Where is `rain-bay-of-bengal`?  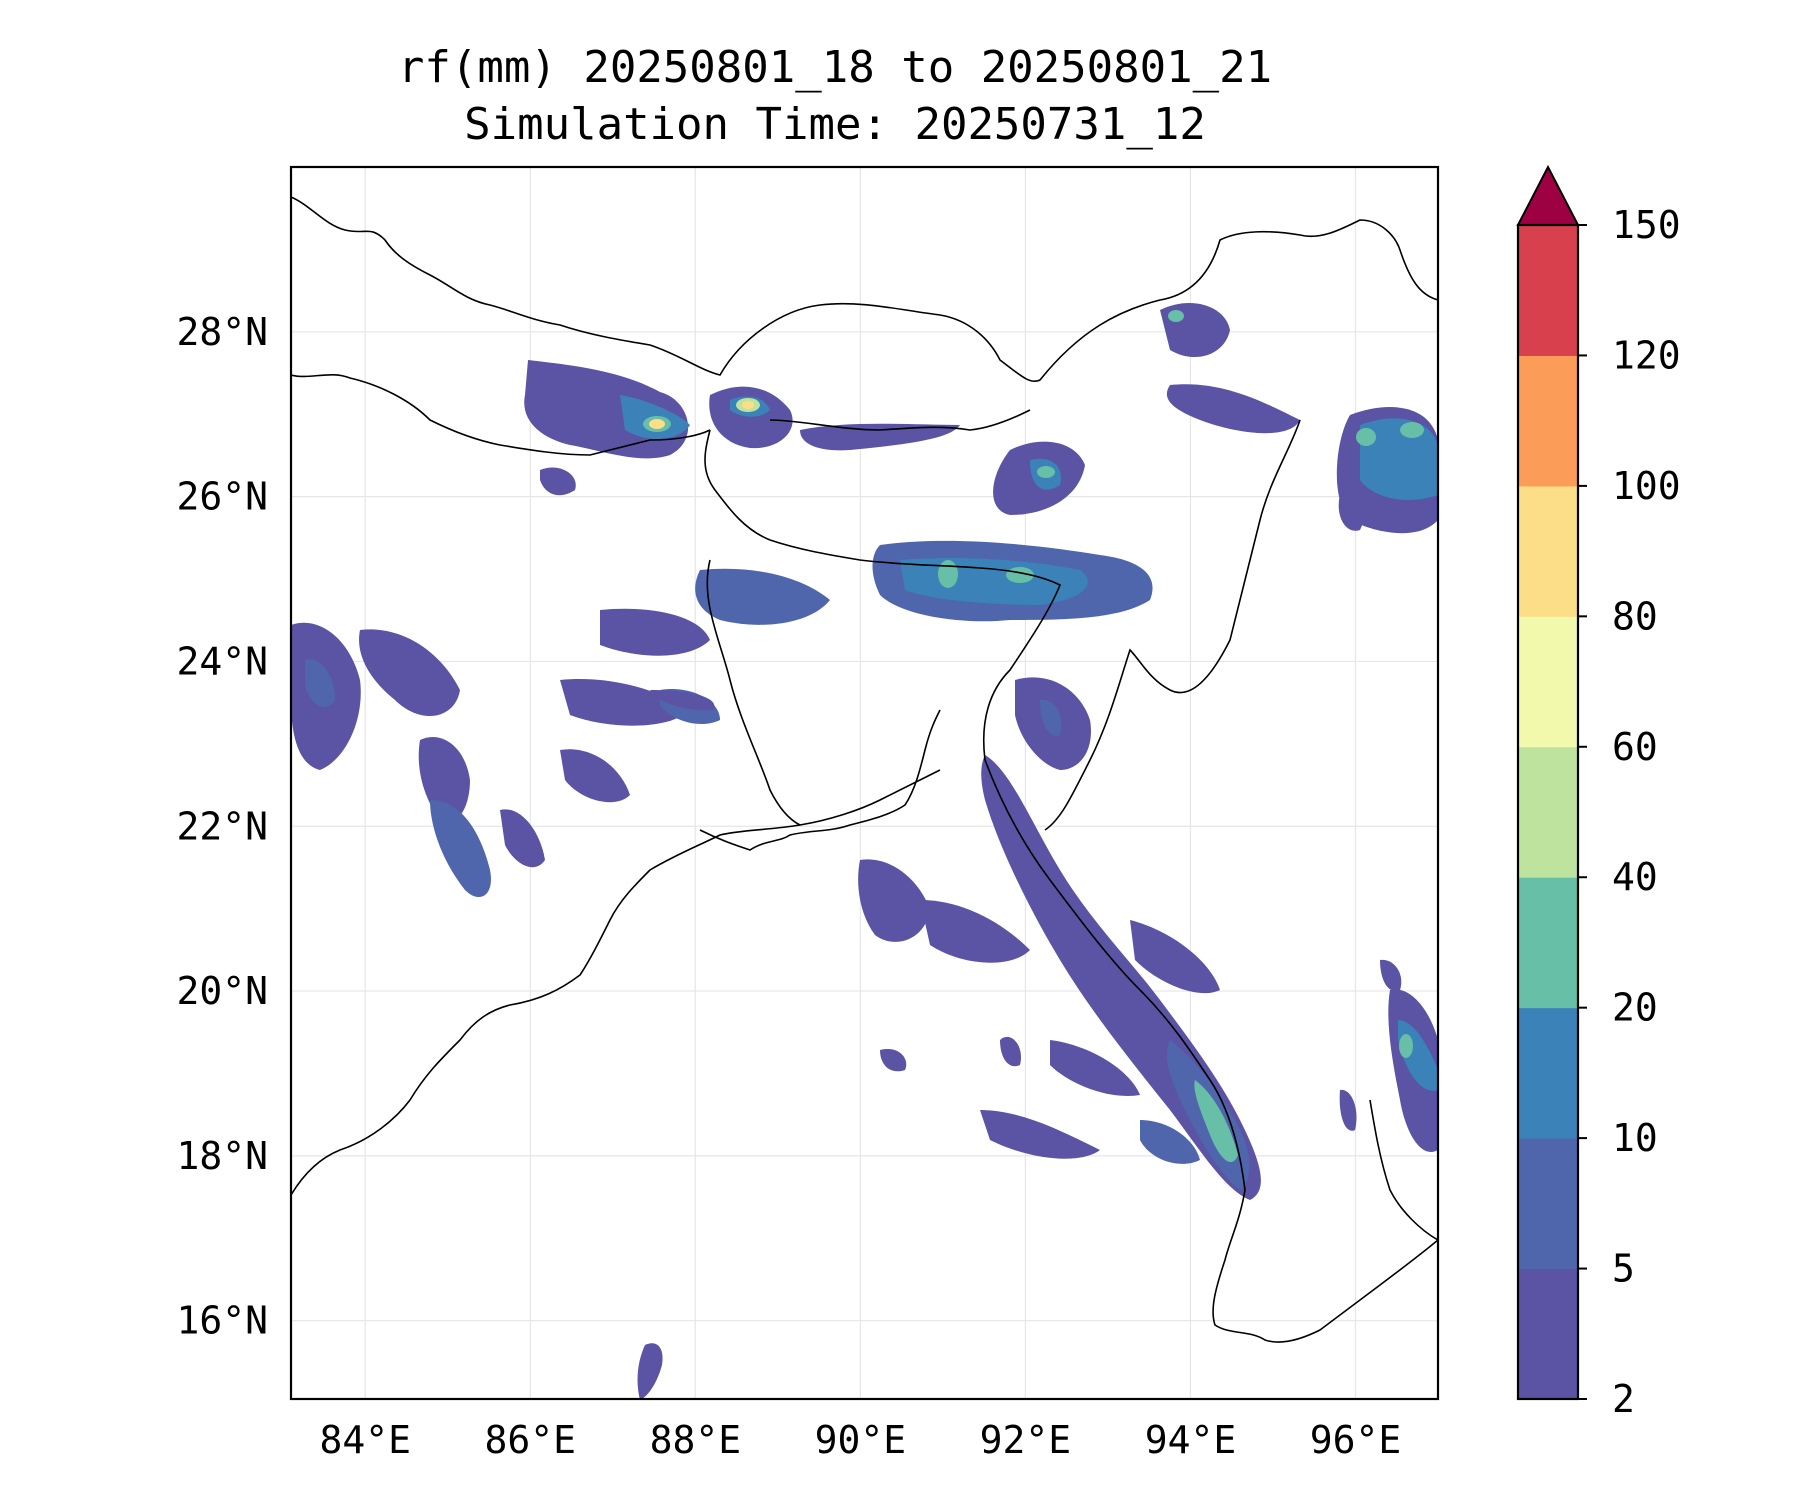 rain-bay-of-bengal is located at coordinates (833, 1129).